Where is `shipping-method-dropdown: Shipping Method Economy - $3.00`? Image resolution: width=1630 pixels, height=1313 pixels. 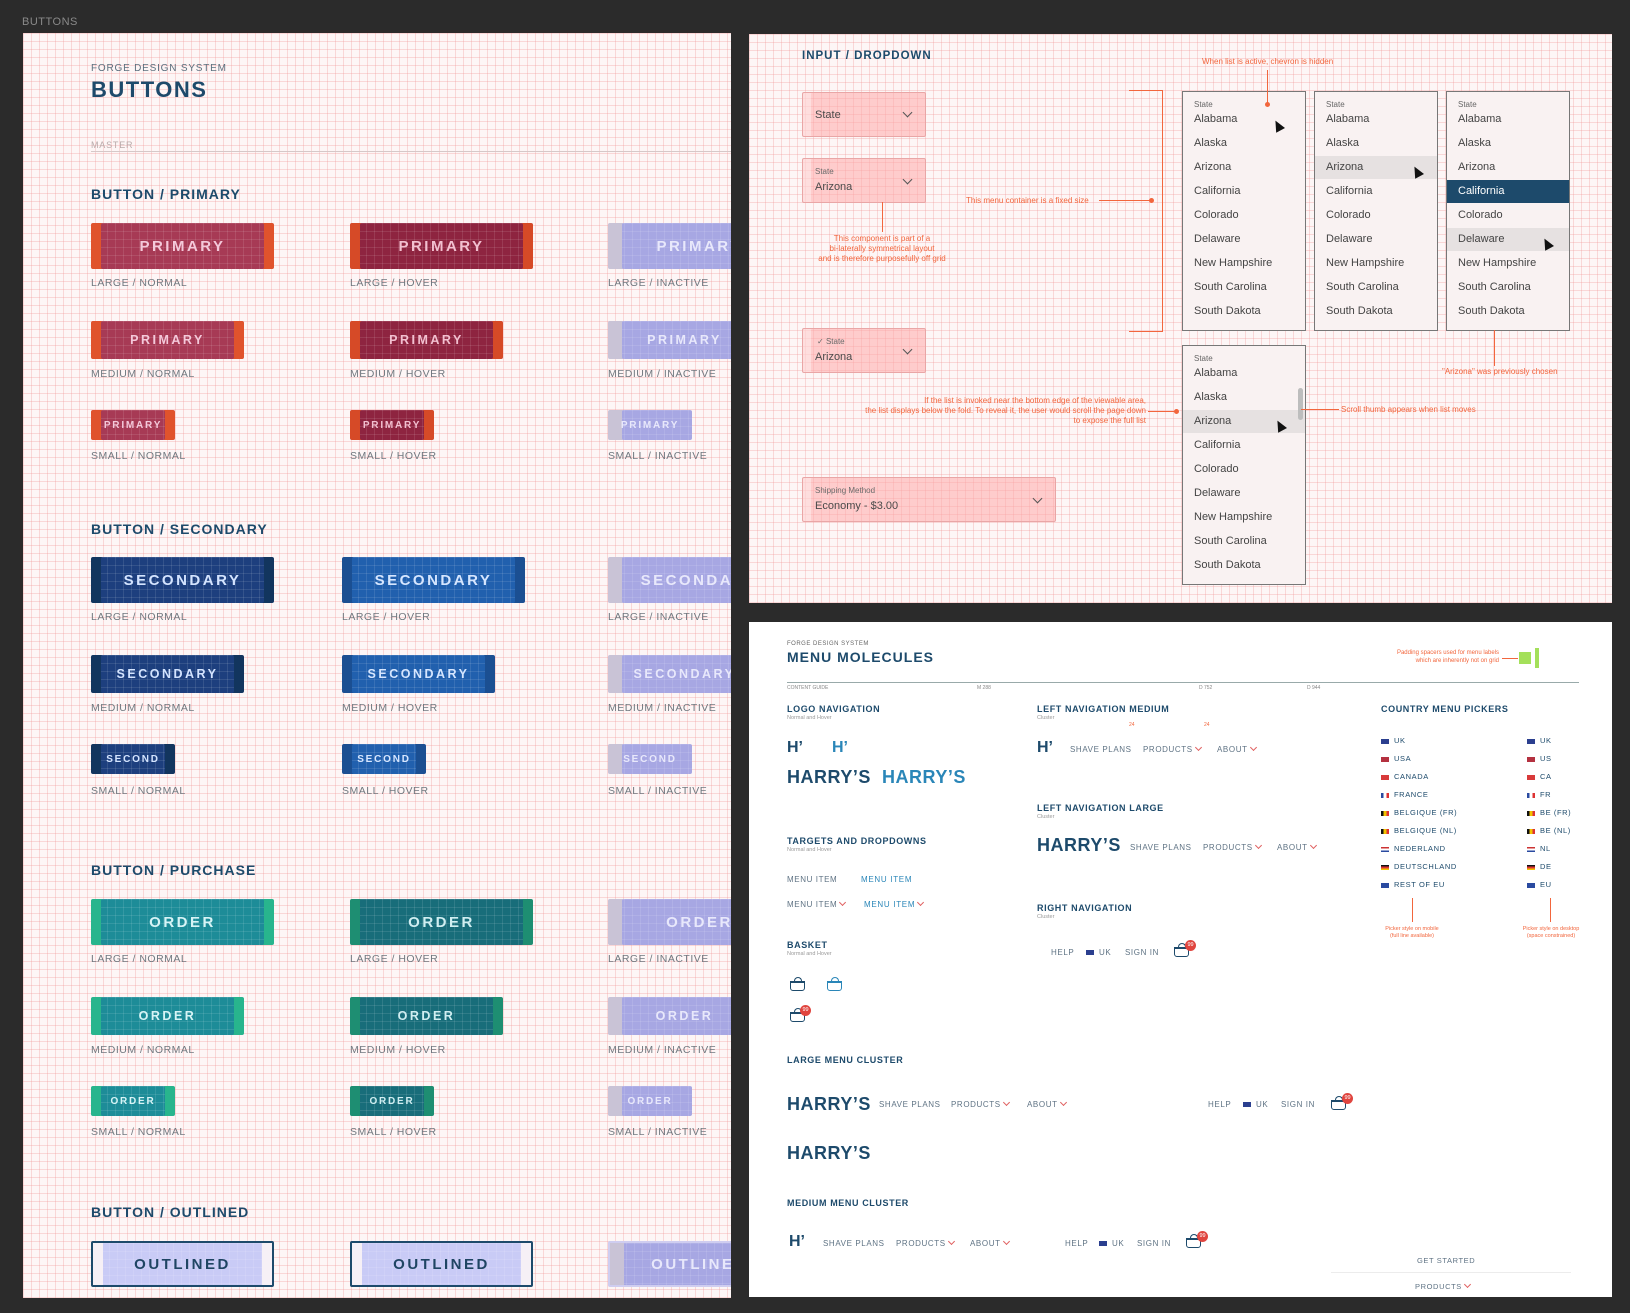 shipping-method-dropdown: Shipping Method Economy - $3.00 is located at coordinates (929, 499).